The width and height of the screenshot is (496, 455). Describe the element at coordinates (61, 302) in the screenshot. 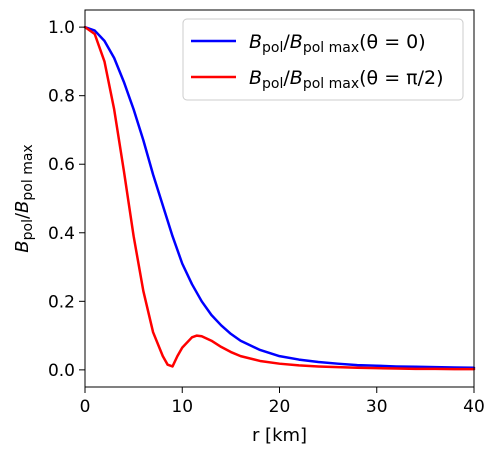

I see `y-tick-label: 0.2` at that location.